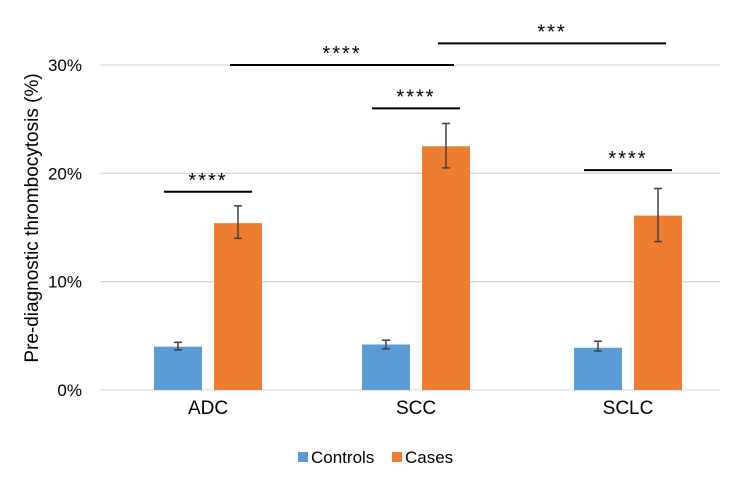  I want to click on bar-cases-scc, so click(446, 268).